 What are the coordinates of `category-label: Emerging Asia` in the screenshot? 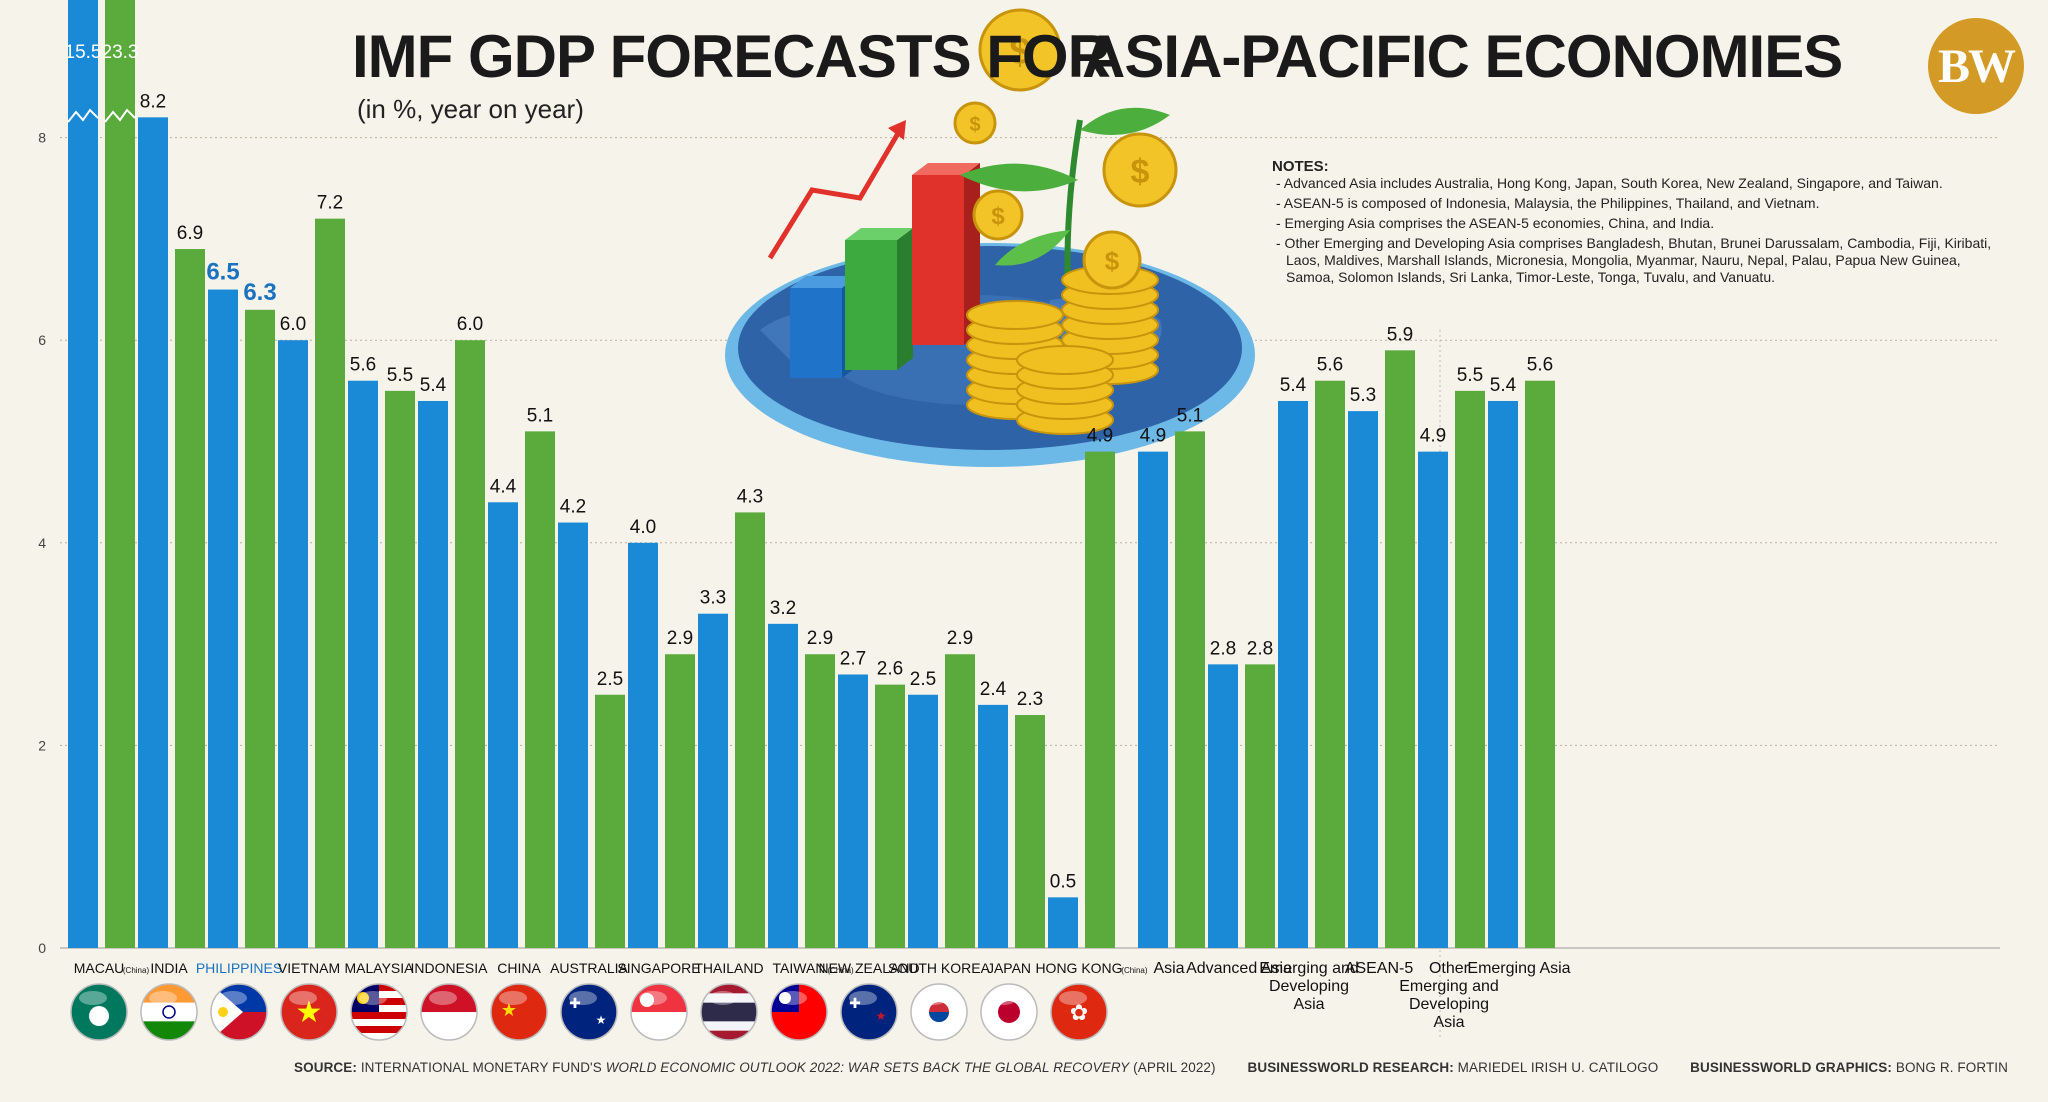 It's located at (1518, 968).